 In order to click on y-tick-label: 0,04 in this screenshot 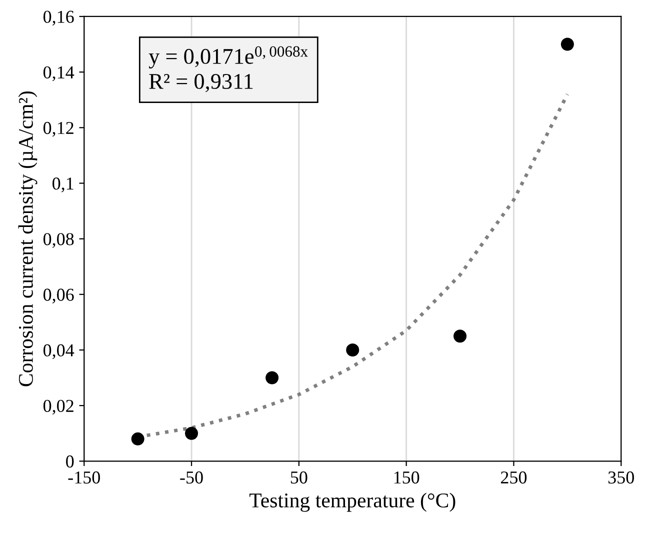, I will do `click(58, 352)`.